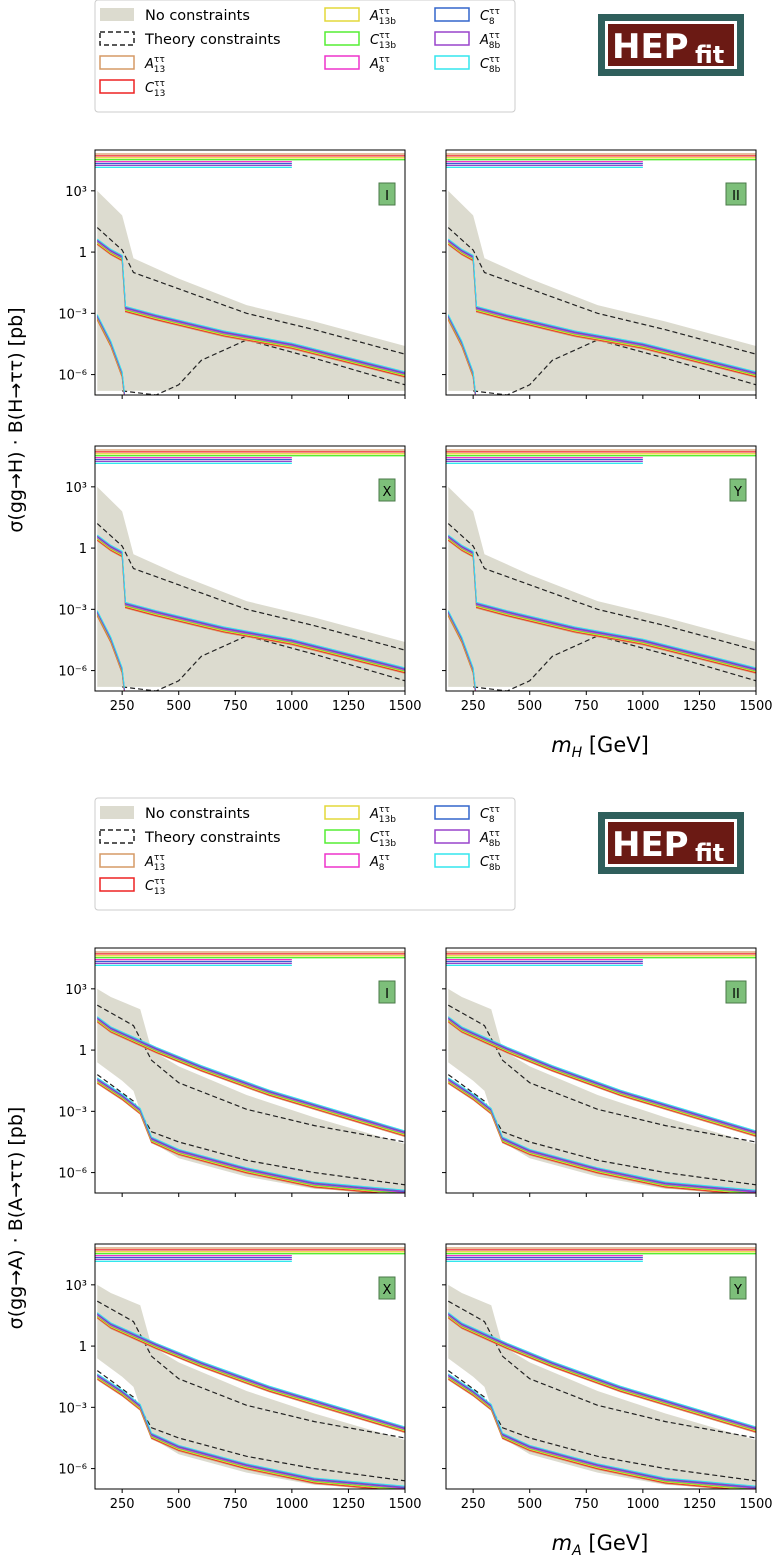  I want to click on legend-swatch-a8b, so click(452, 38).